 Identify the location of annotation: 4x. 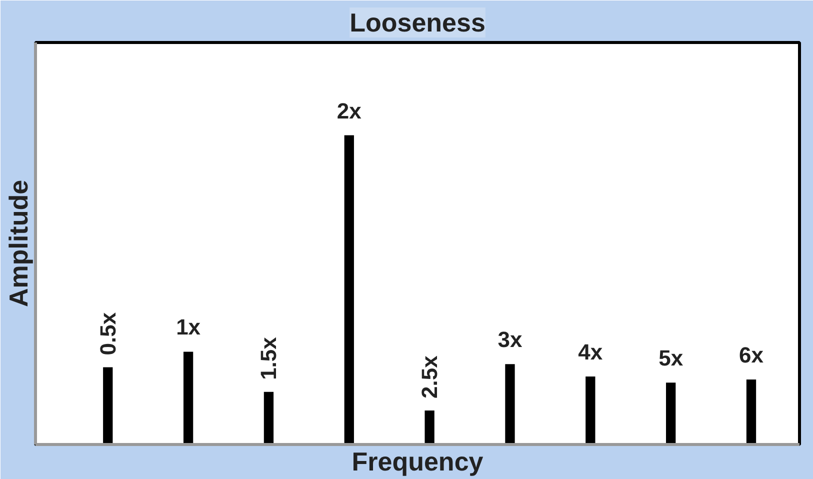
(591, 351).